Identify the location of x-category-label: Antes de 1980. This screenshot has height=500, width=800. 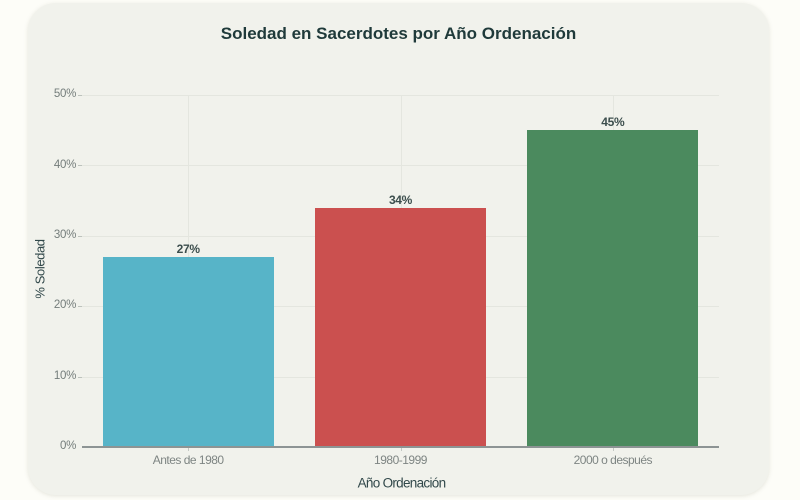
(188, 459).